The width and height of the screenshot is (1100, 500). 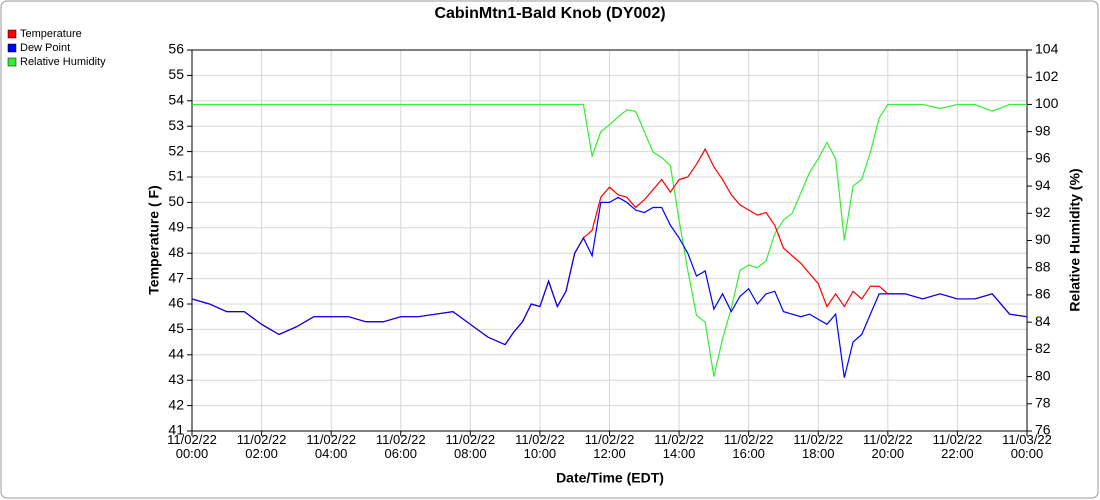 I want to click on y-tick-label: 43, so click(x=176, y=379).